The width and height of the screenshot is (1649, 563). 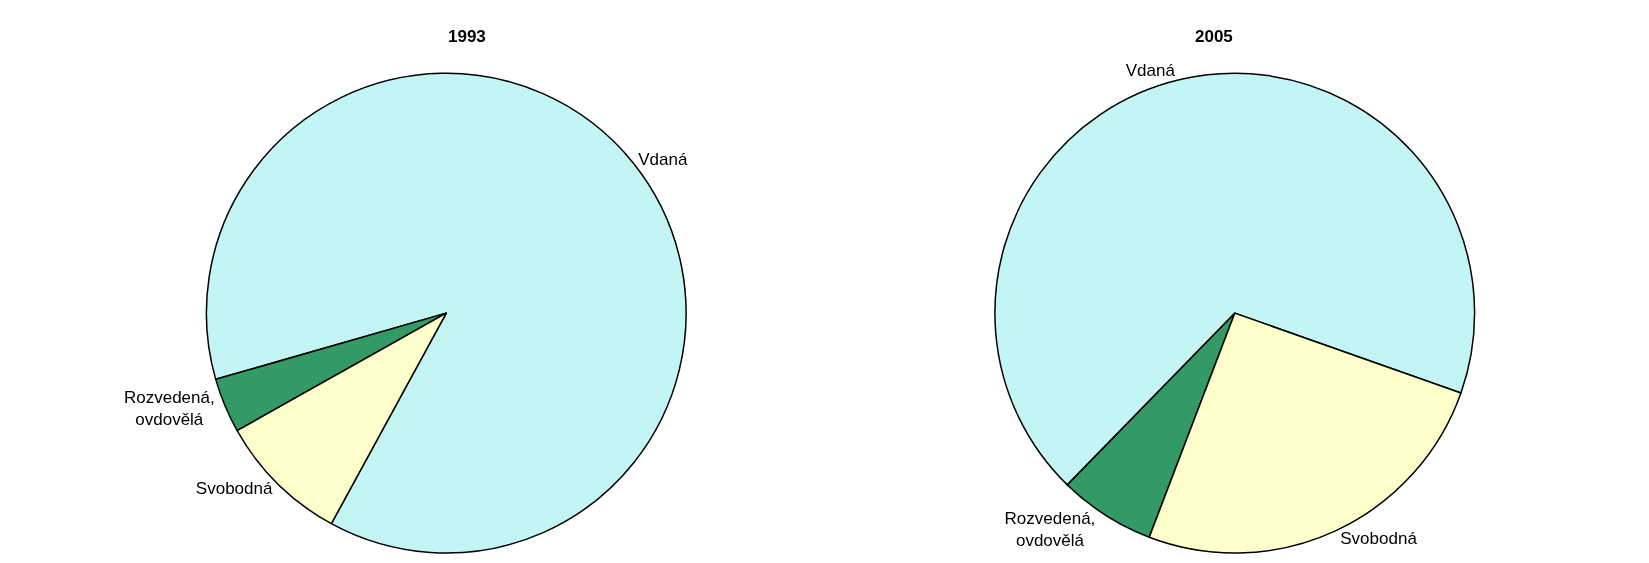 I want to click on chart-title: 1993, so click(x=467, y=36).